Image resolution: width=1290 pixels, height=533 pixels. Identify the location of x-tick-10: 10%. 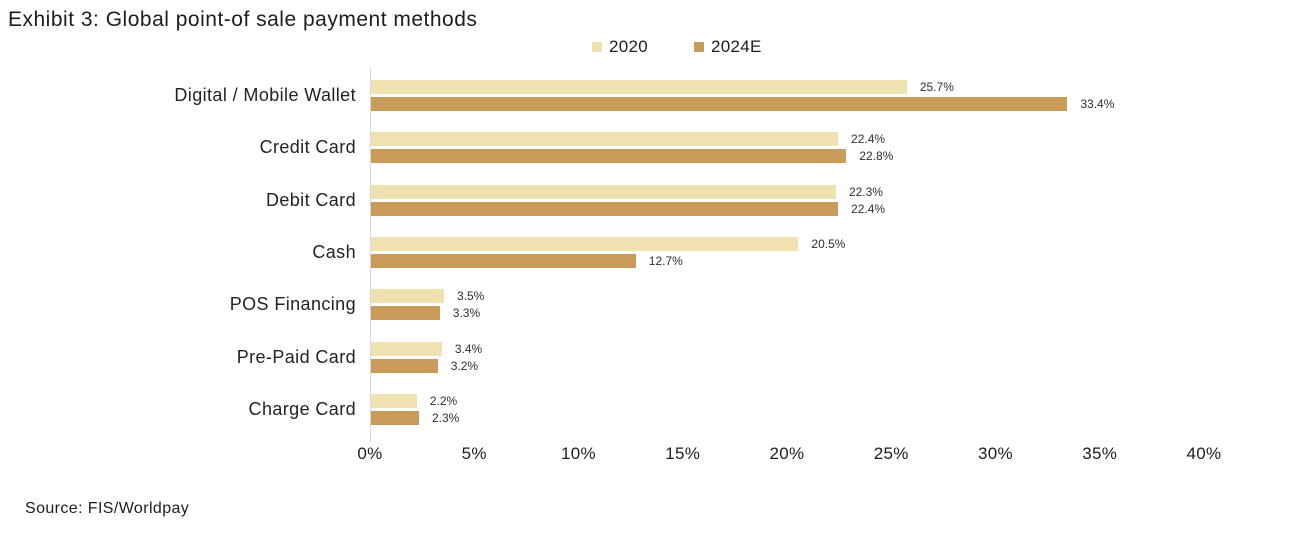
(578, 453).